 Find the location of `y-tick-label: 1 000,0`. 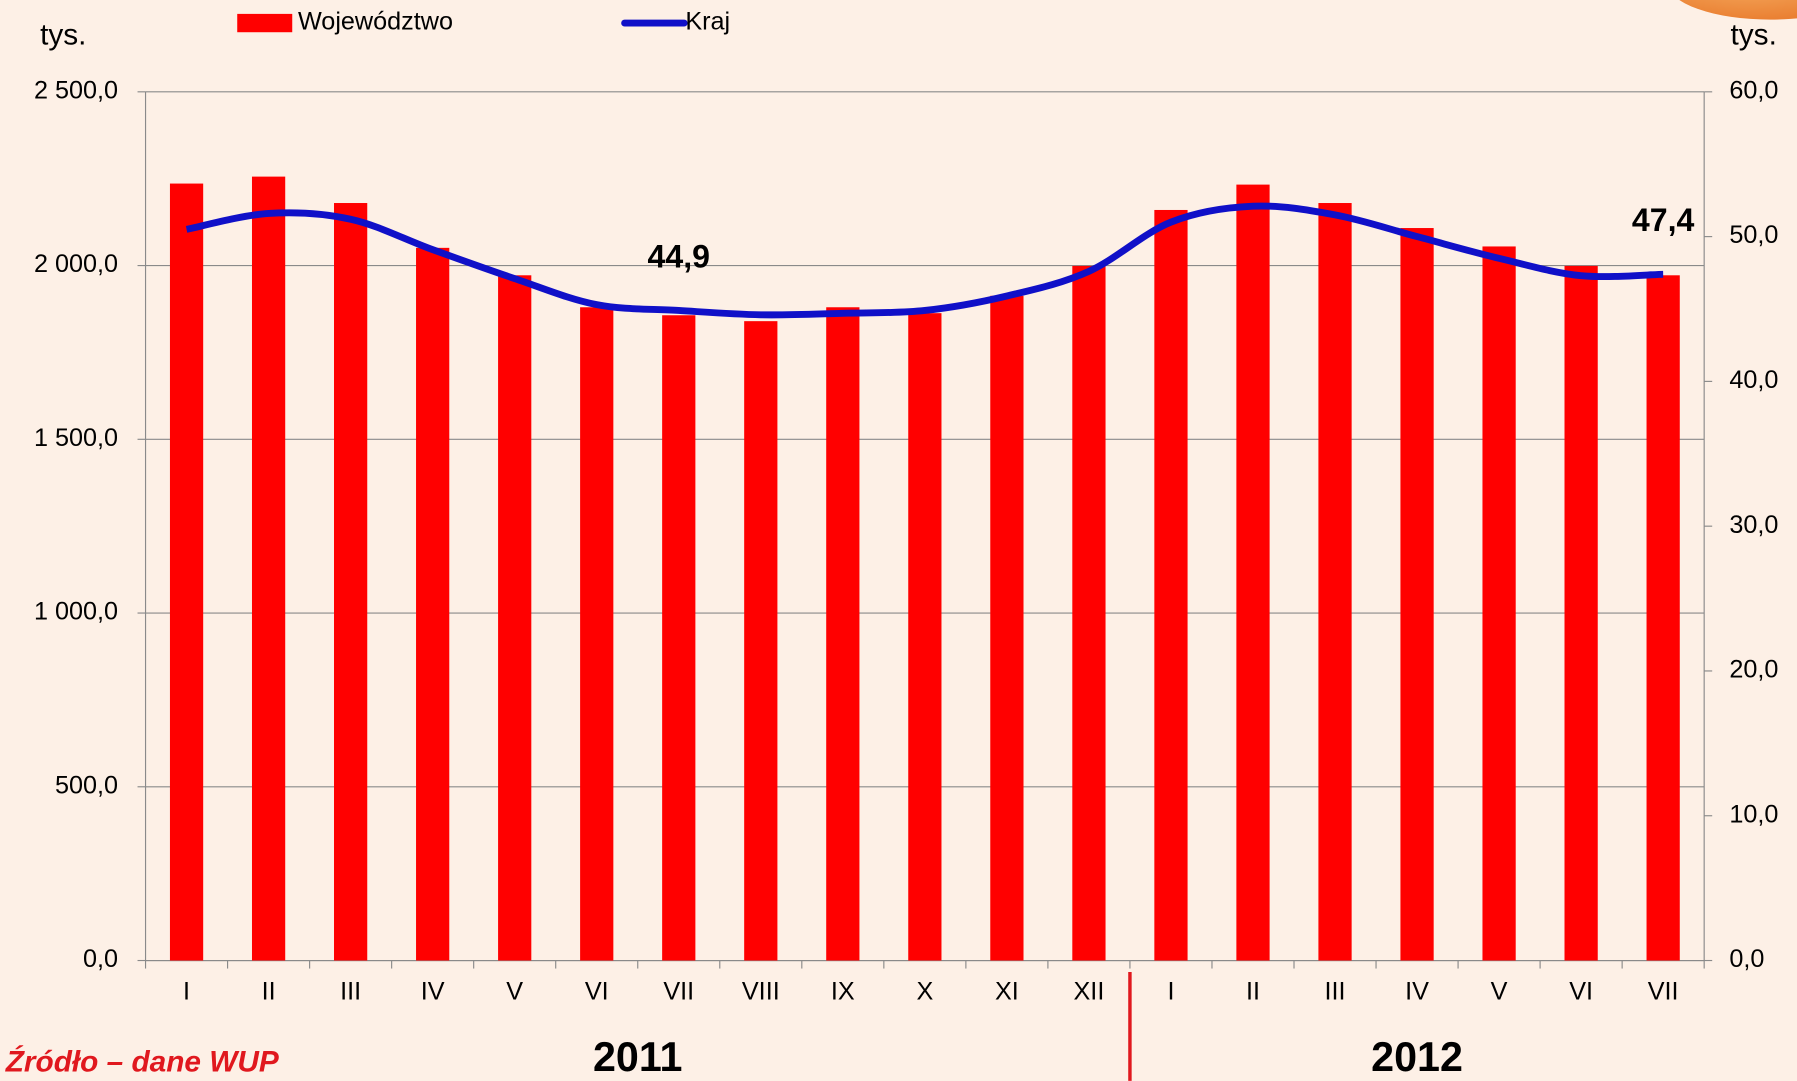

y-tick-label: 1 000,0 is located at coordinates (76, 612).